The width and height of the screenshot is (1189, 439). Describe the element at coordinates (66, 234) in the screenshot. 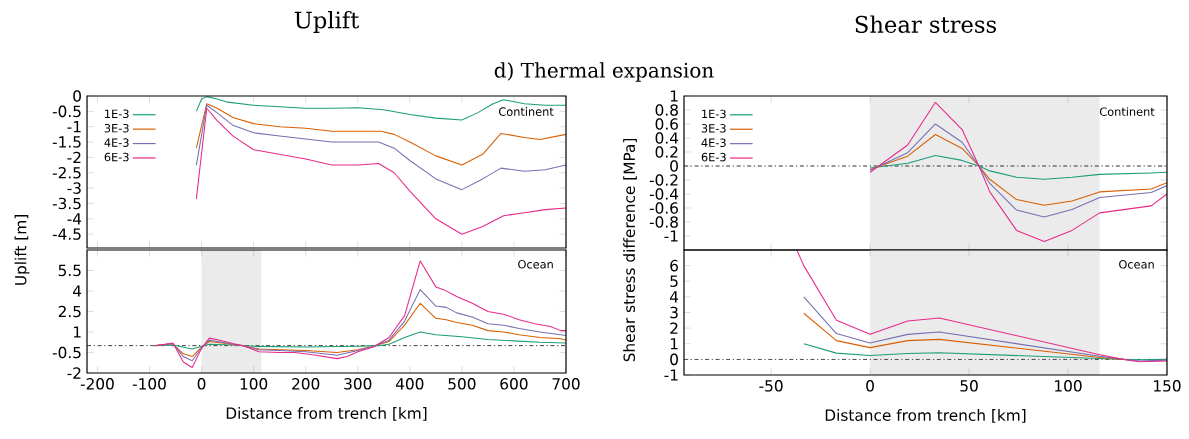

I see `y-tick-label: -4.5` at that location.